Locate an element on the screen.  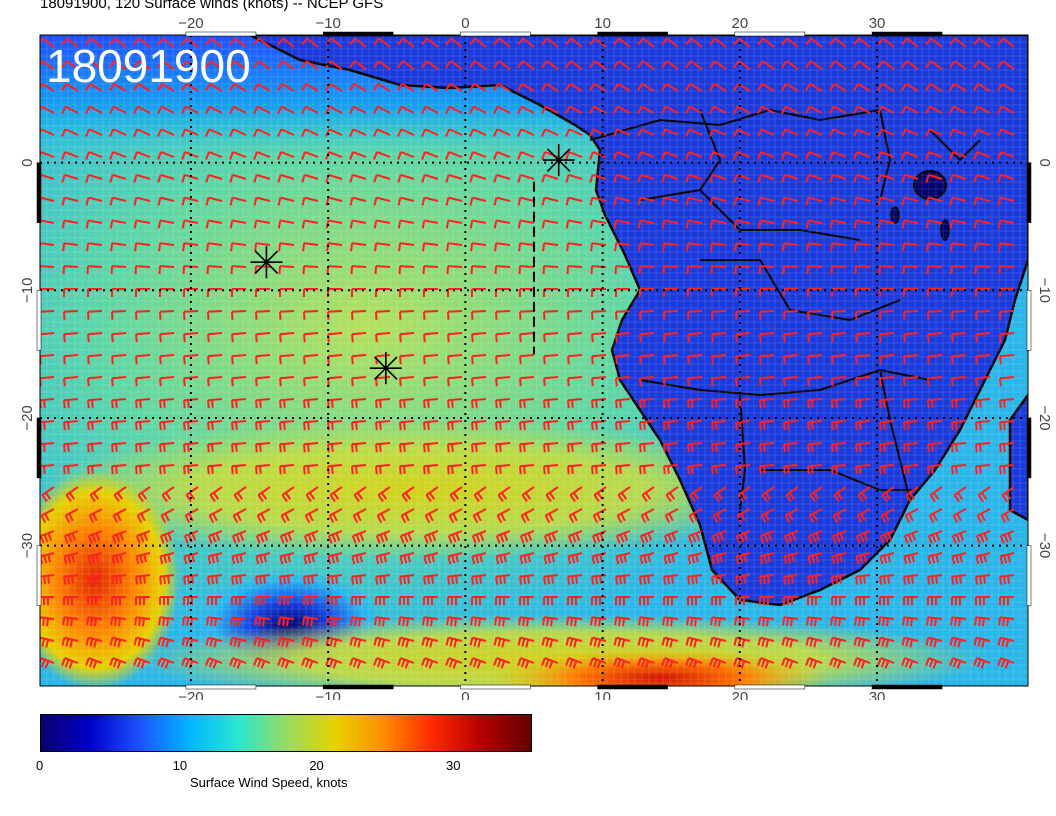
lon-label-top: −20 is located at coordinates (190, 23).